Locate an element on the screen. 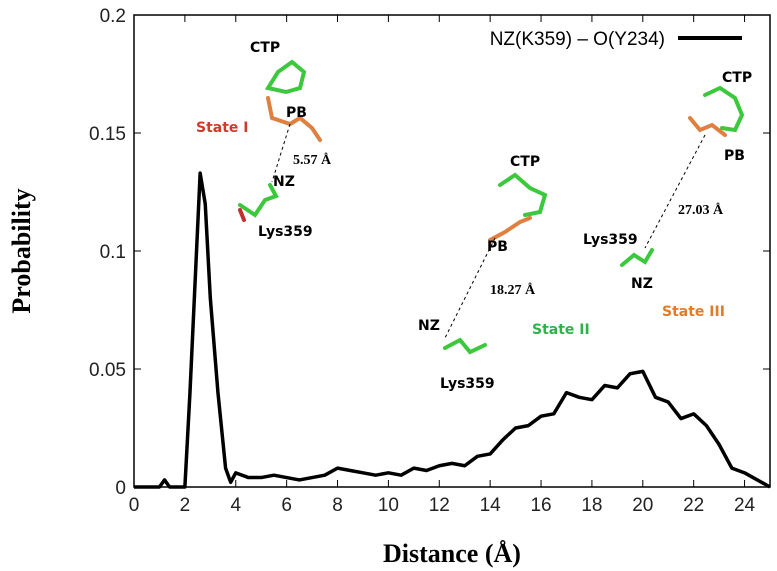 The image size is (777, 571). x-tick-label: 22 is located at coordinates (693, 505).